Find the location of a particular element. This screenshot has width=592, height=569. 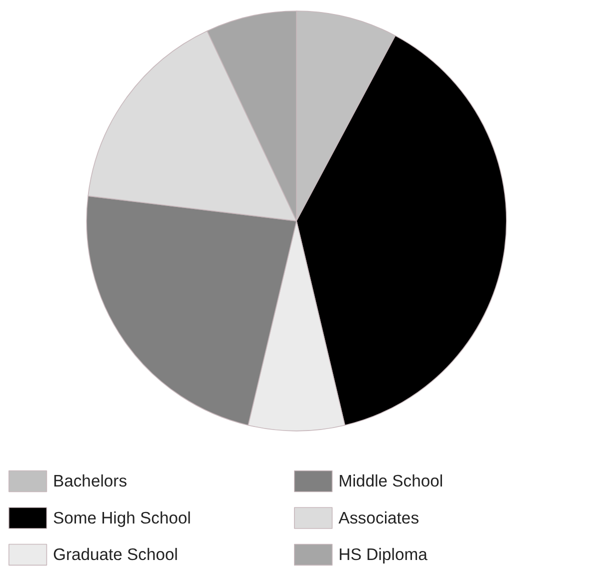

legend-label: Some High School is located at coordinates (121, 518).